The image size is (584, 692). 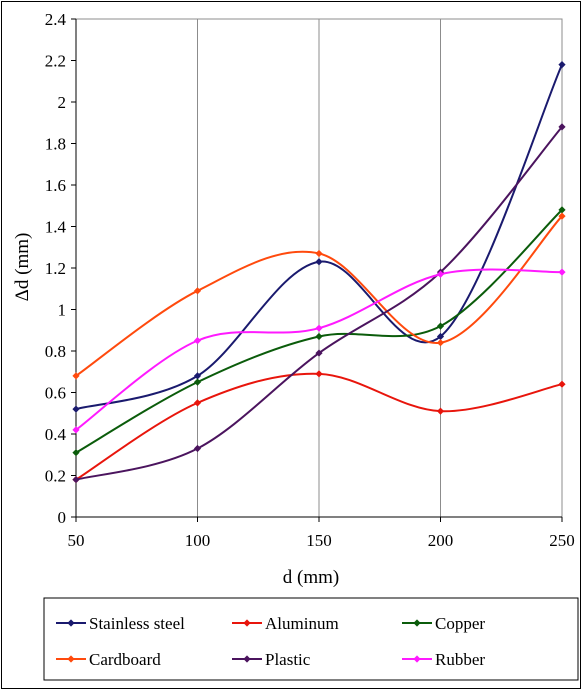 What do you see at coordinates (62, 310) in the screenshot?
I see `y-tick-label: 1` at bounding box center [62, 310].